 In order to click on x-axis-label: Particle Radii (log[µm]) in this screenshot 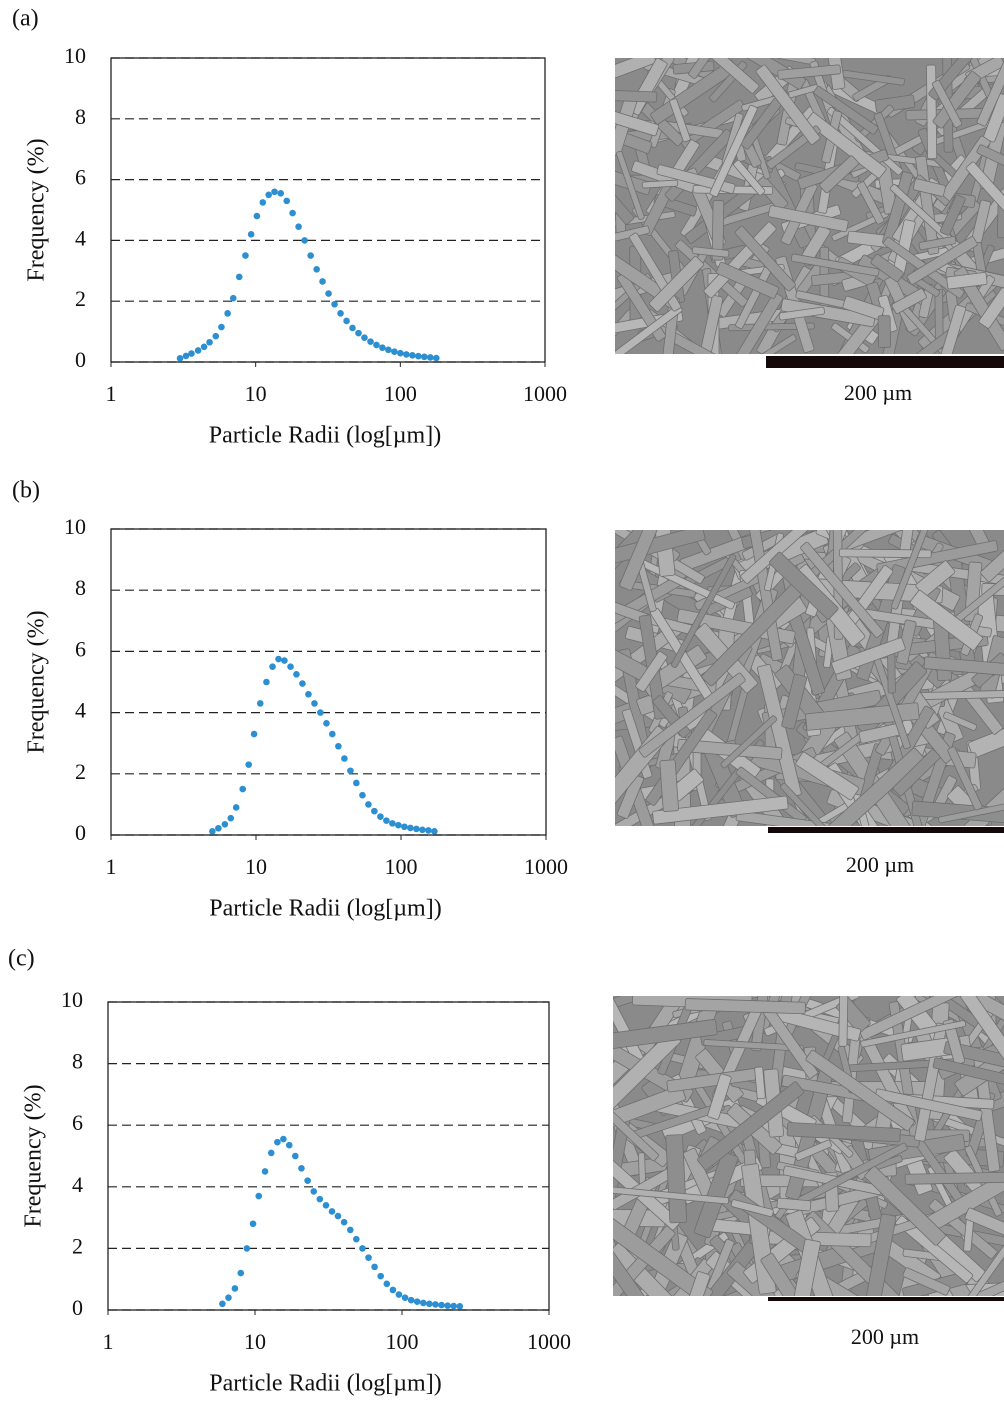, I will do `click(325, 1384)`.